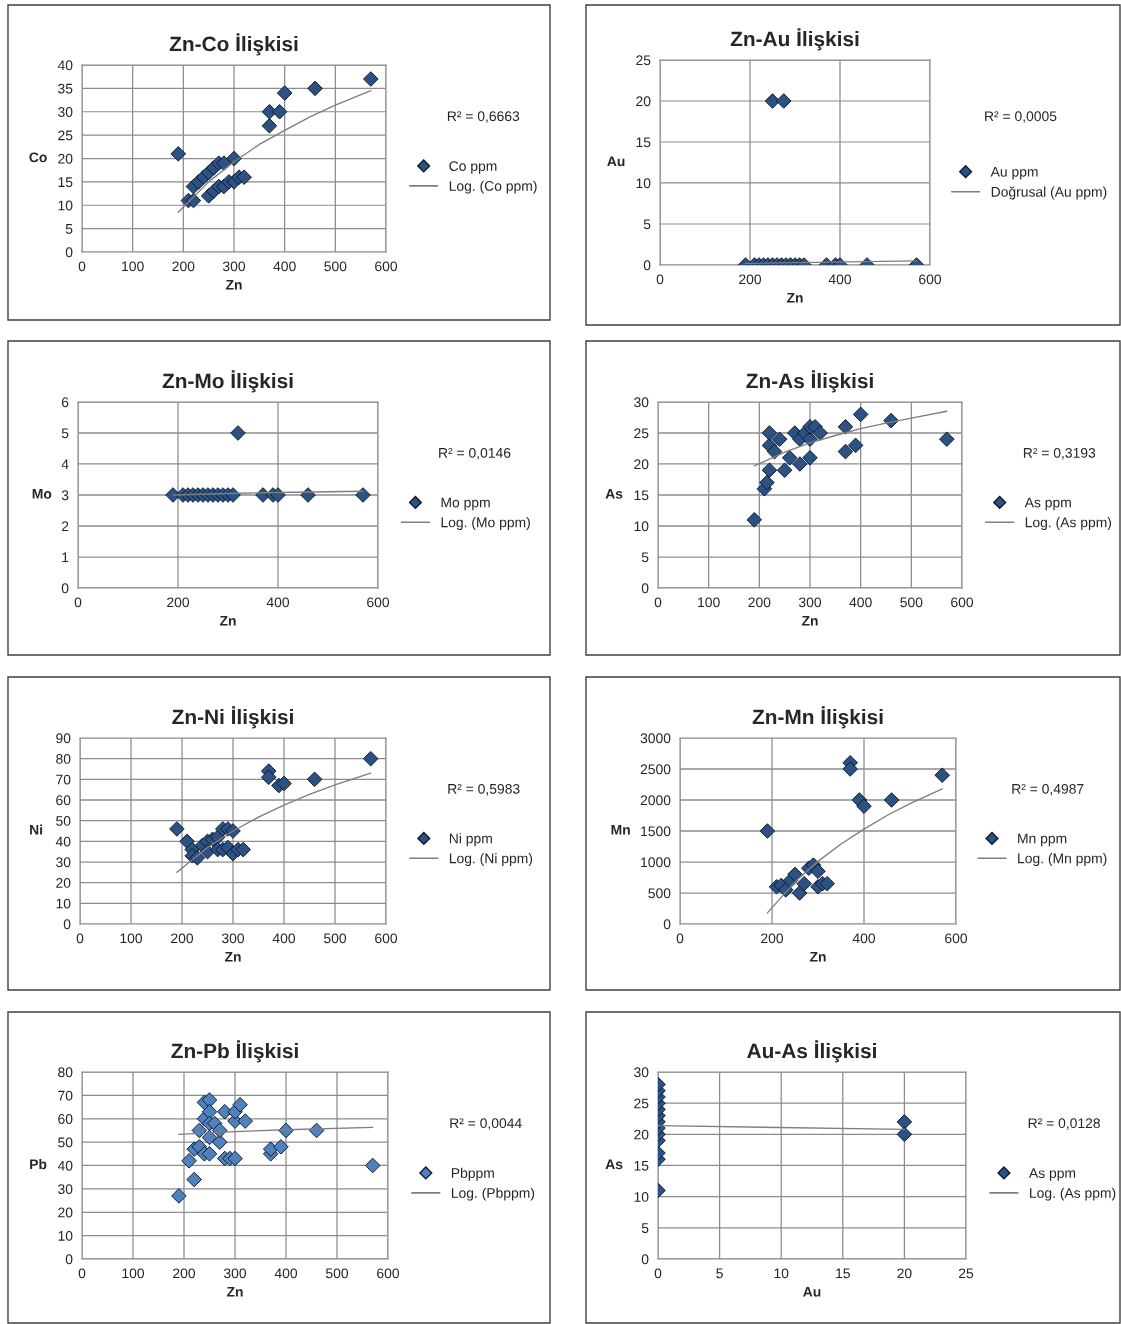  Describe the element at coordinates (472, 1174) in the screenshot. I see `legend-label: Pbppm` at that location.